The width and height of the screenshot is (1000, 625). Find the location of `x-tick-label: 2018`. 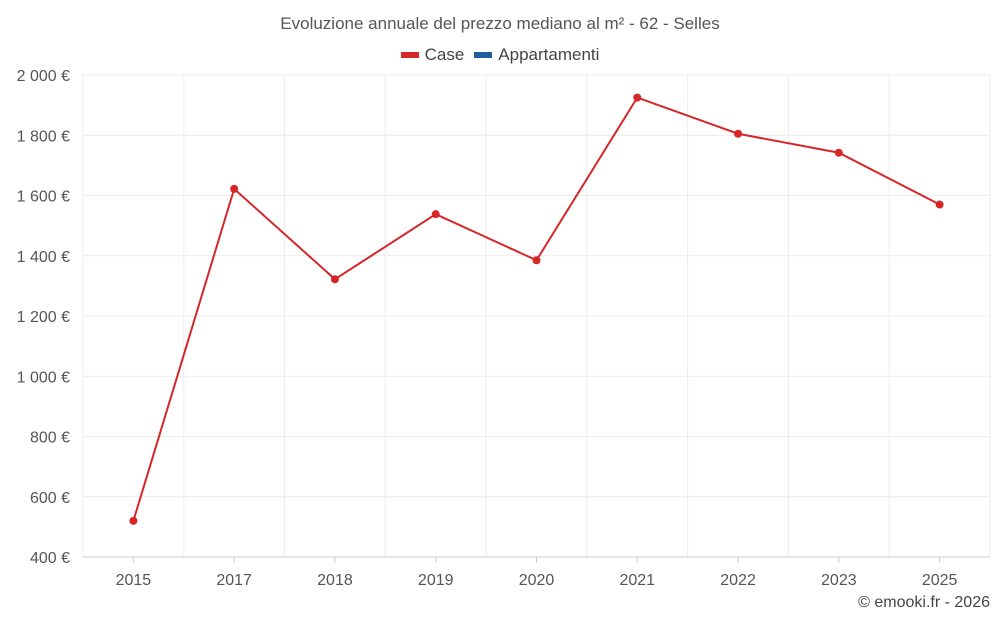

x-tick-label: 2018 is located at coordinates (335, 580).